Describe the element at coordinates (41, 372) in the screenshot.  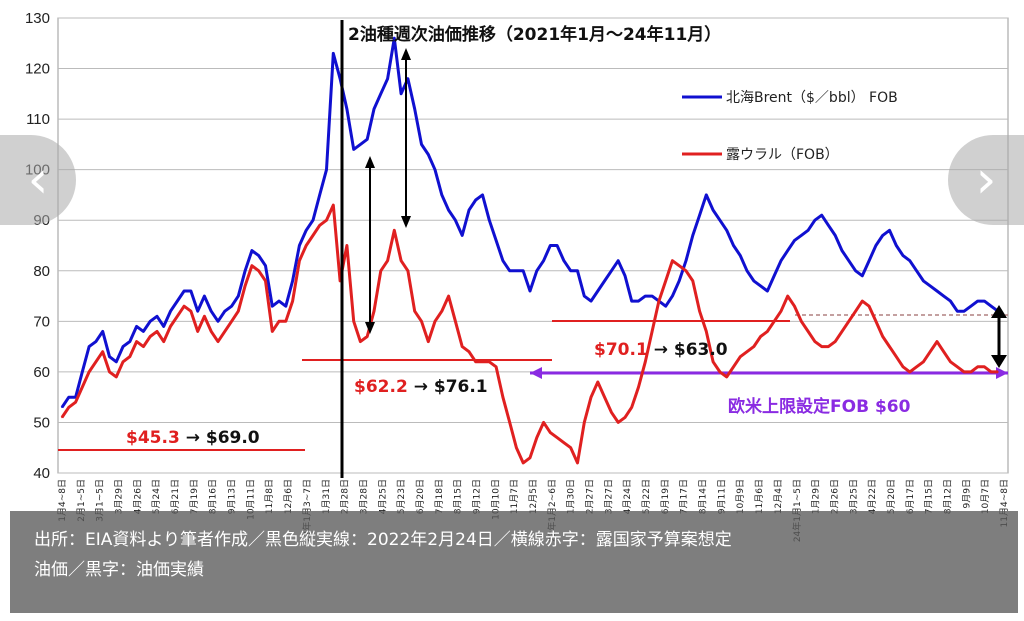
I see `y-tick-label: 60` at that location.